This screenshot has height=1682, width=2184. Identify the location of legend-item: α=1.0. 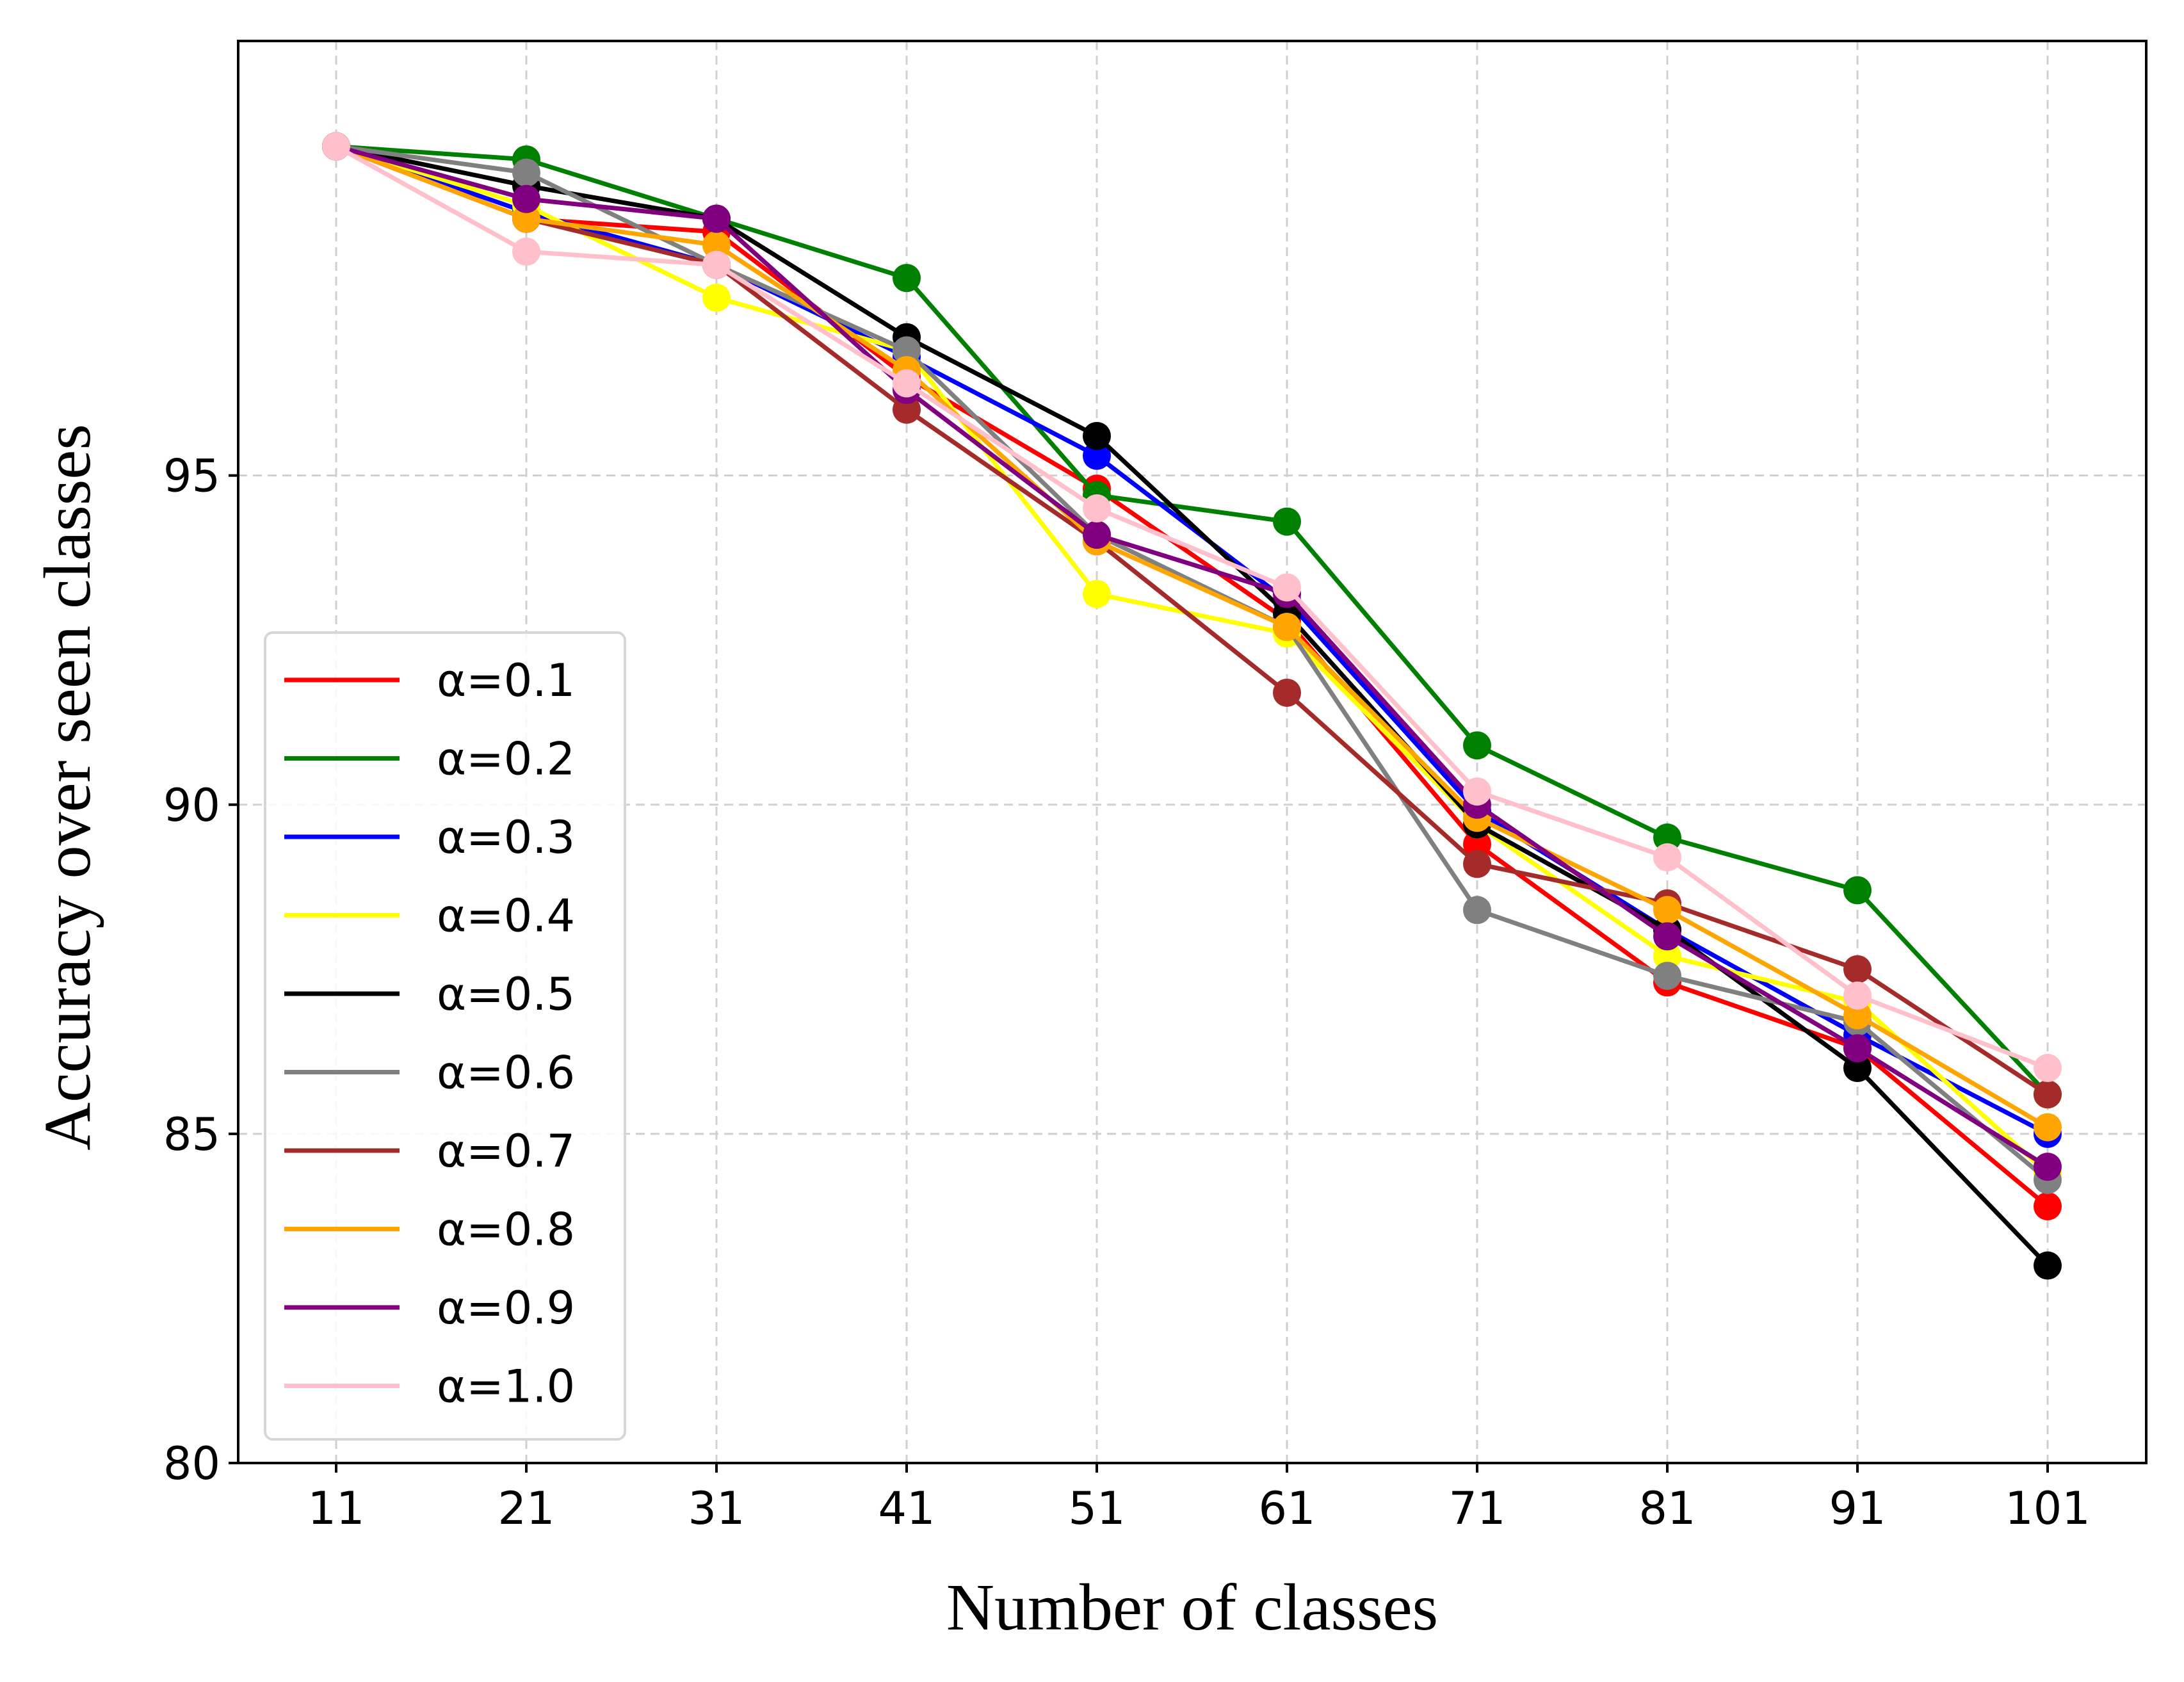
(429, 1387).